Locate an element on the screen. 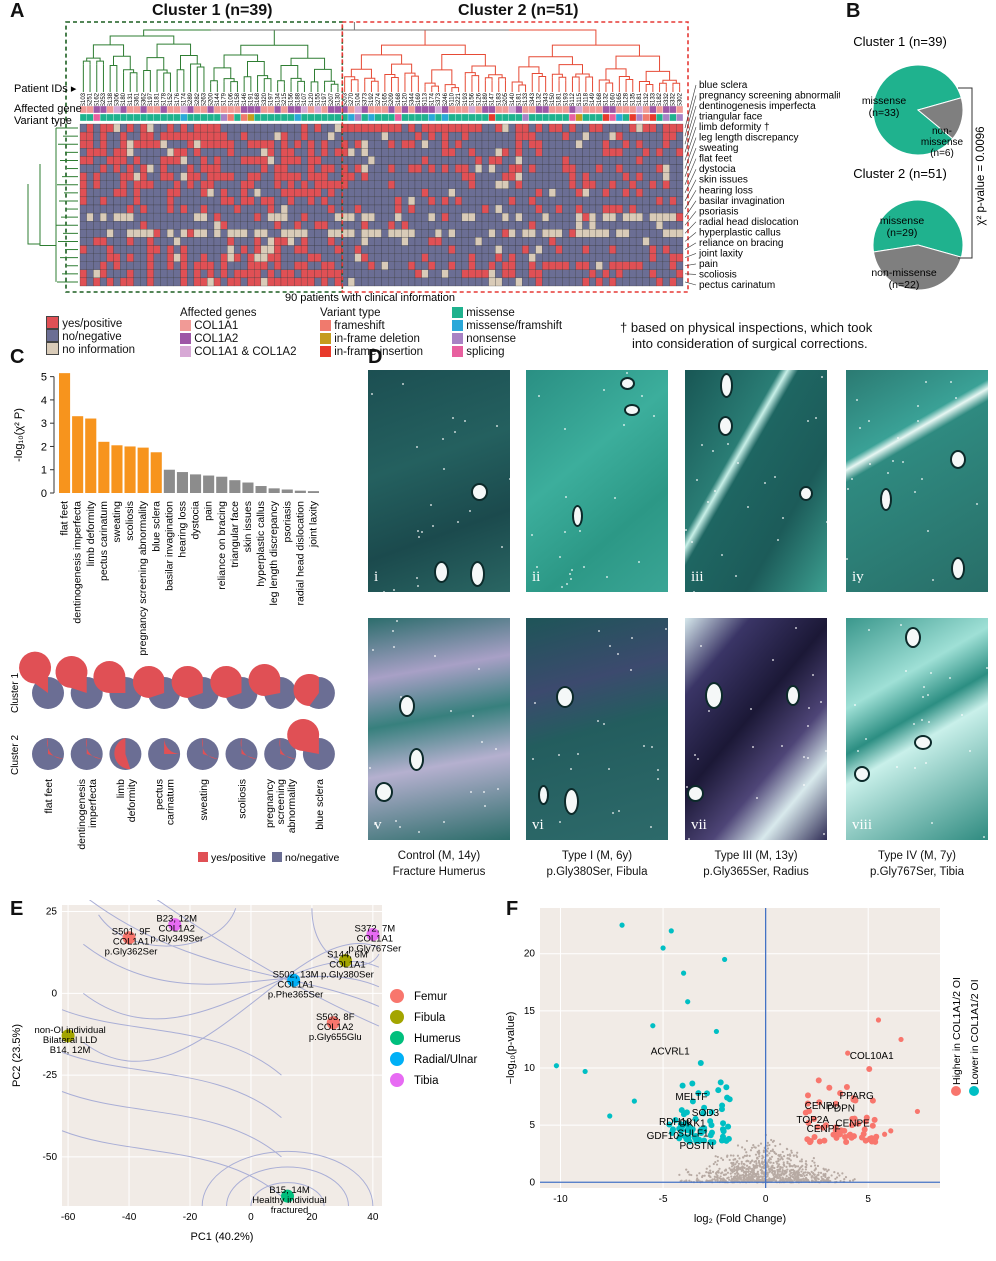 This screenshot has width=996, height=1261. row-leader is located at coordinates (690, 116).